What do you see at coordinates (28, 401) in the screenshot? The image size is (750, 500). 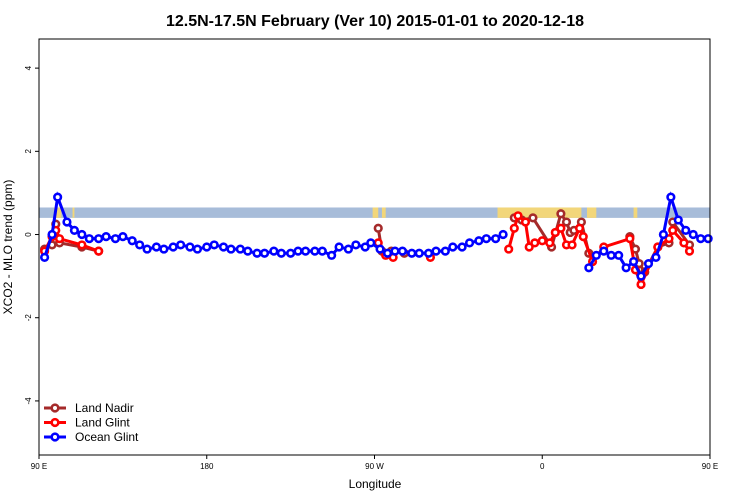 I see `y-tick-label: -4` at bounding box center [28, 401].